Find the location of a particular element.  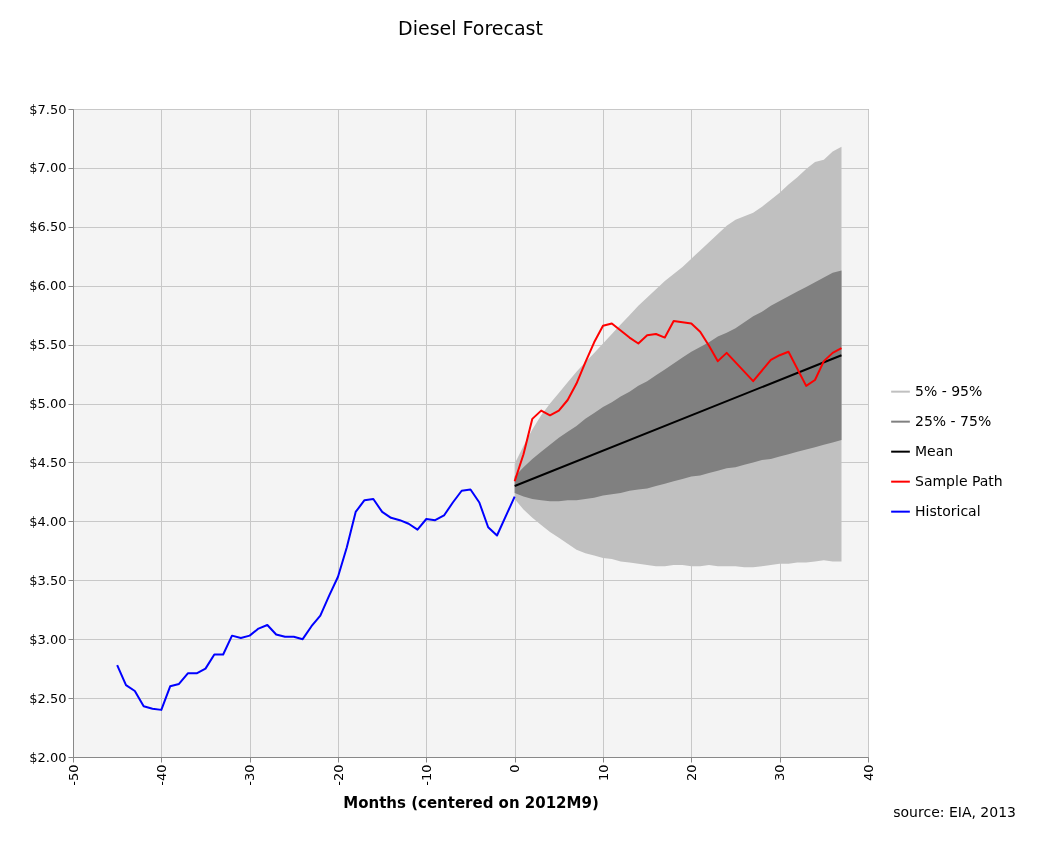

x-axis-title: Months (centered on 2012M9) is located at coordinates (471, 802).